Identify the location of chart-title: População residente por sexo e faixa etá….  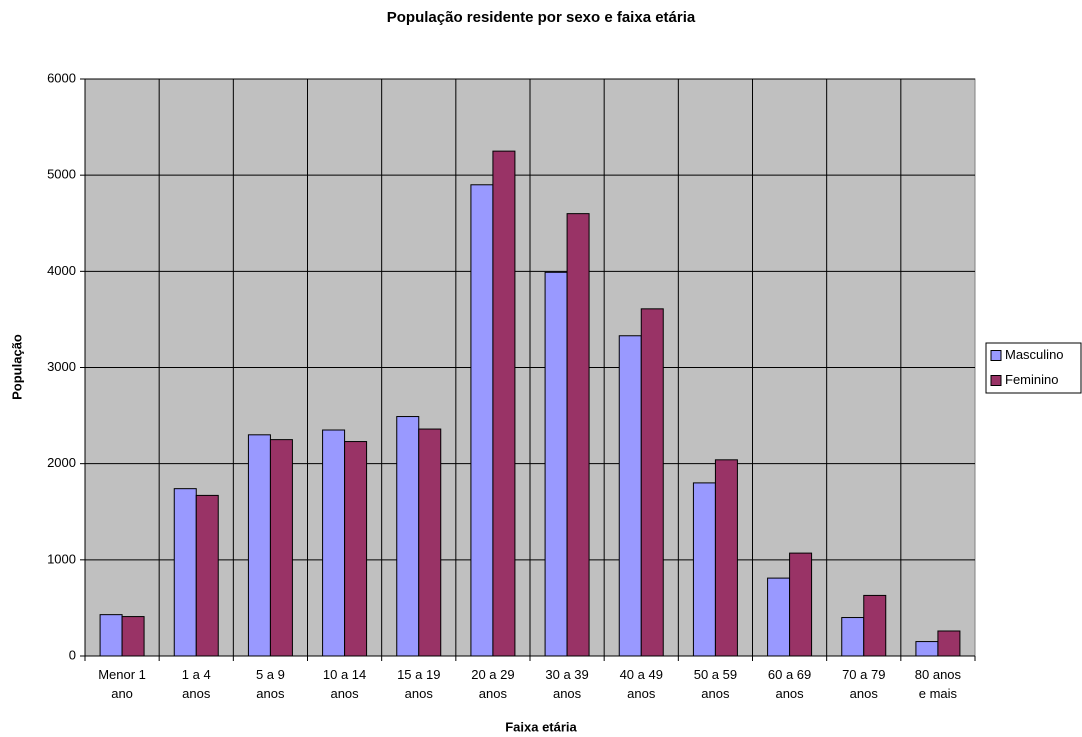
(541, 17).